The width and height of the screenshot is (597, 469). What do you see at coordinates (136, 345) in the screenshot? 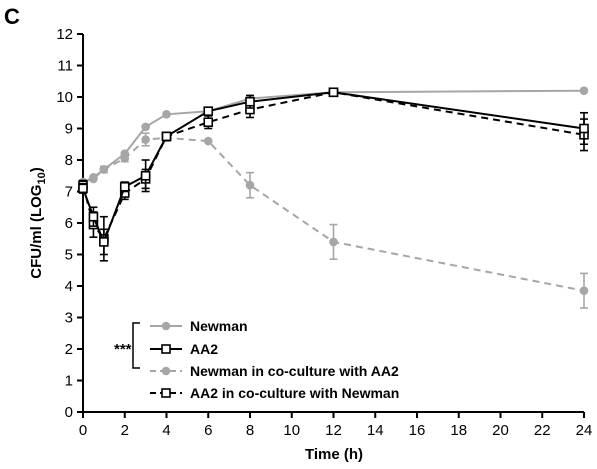
I see `significance-bracket` at bounding box center [136, 345].